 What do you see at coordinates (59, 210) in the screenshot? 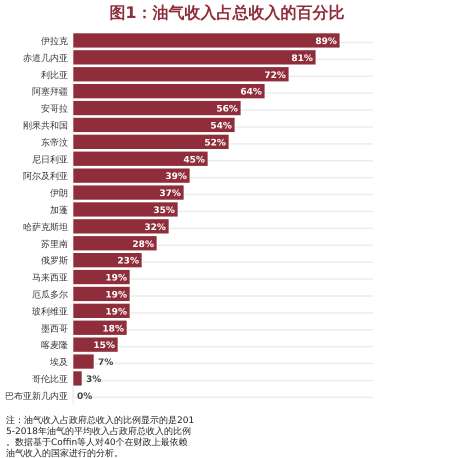
I see `y-tick-label: 加蓬` at bounding box center [59, 210].